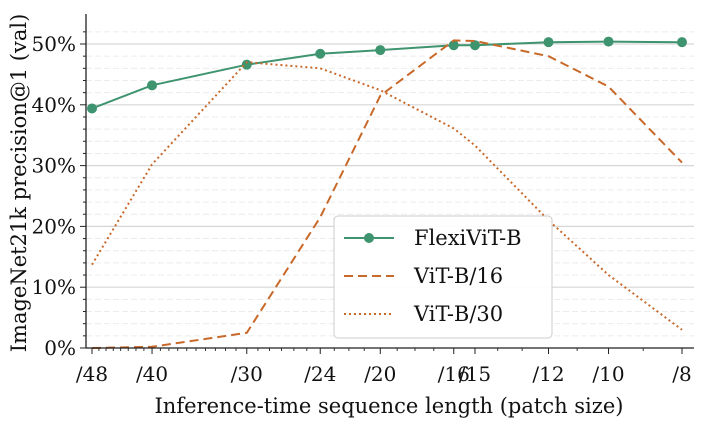  What do you see at coordinates (608, 374) in the screenshot?
I see `x-tick-label: /10` at bounding box center [608, 374].